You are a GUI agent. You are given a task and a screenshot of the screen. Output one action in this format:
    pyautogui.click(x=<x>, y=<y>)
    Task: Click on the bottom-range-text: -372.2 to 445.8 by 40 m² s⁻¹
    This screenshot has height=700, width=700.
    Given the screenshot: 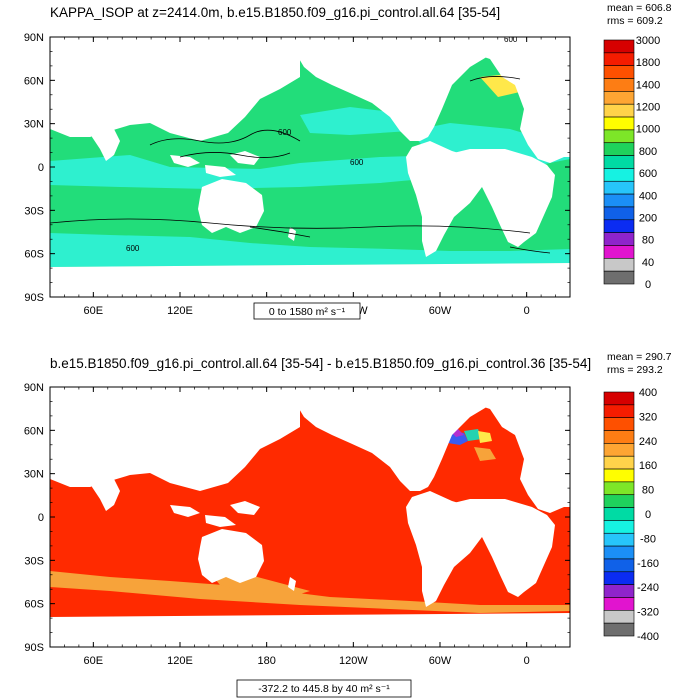 What is the action you would take?
    pyautogui.click(x=324, y=689)
    